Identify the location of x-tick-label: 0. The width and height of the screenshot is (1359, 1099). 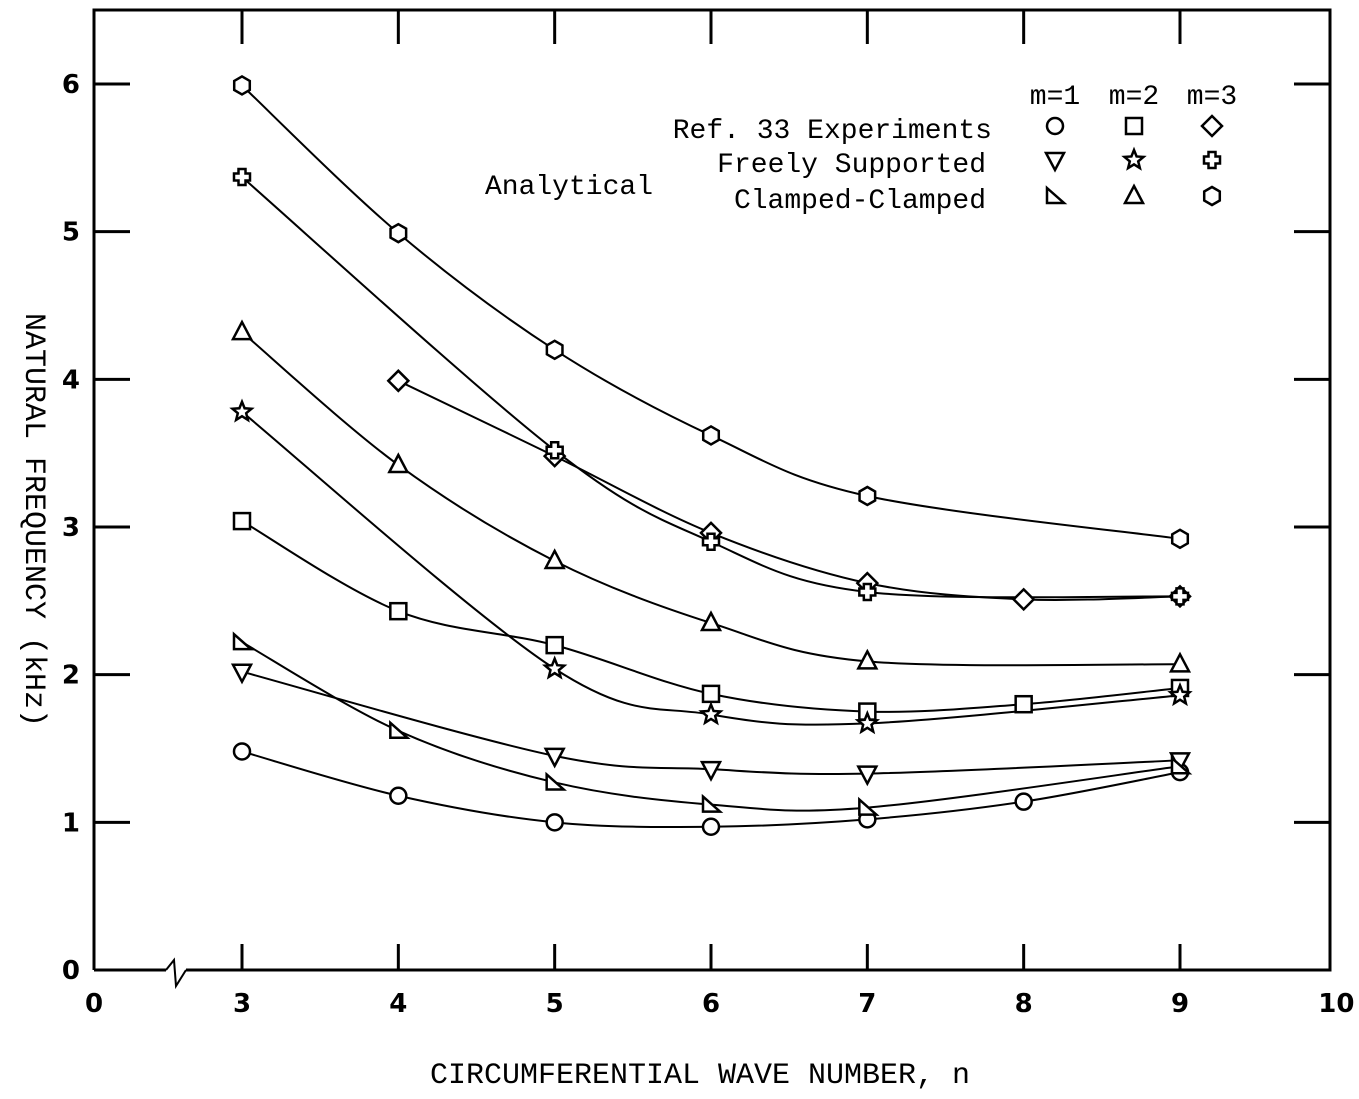
(94, 1004).